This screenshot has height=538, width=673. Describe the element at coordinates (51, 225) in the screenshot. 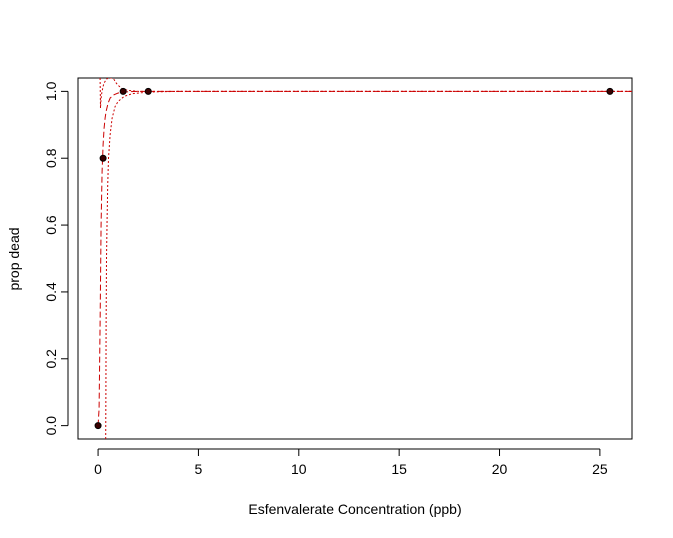

I see `y-tick-label: 0.6` at that location.